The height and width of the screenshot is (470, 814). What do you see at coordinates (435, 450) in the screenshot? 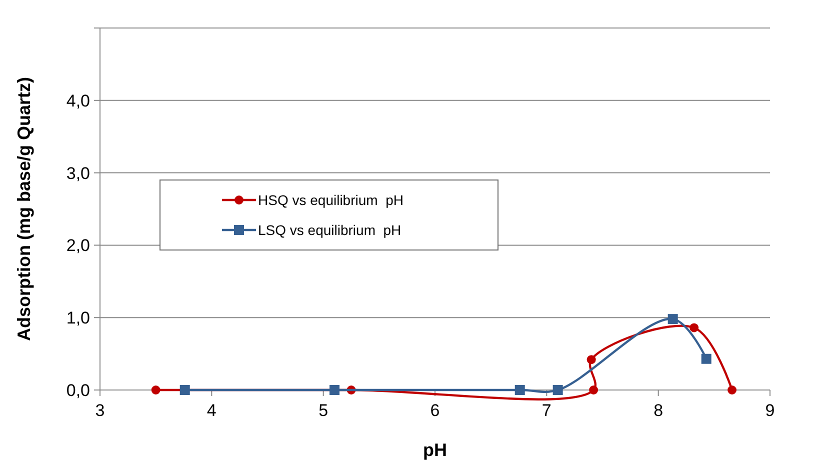
I see `x-axis-title: pH` at bounding box center [435, 450].